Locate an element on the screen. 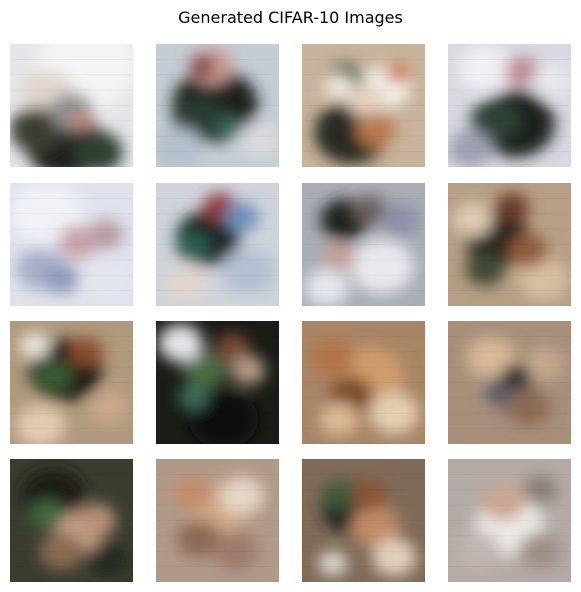  figure-title: Generated CIFAR-10 Images is located at coordinates (290, 17).